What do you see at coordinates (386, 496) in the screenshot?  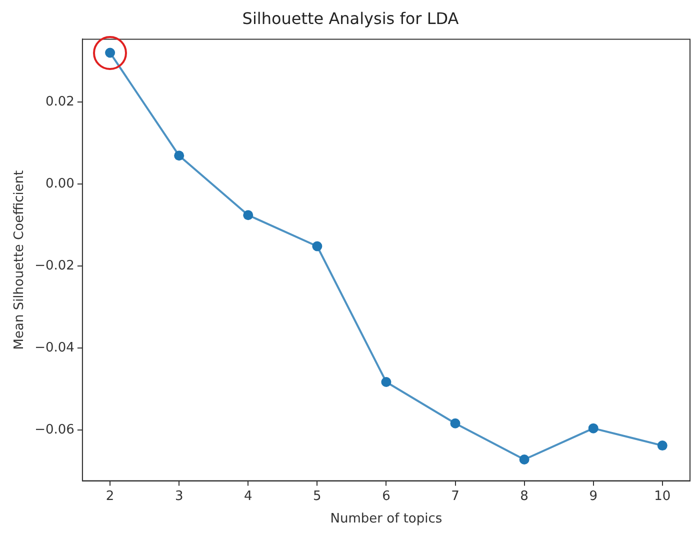 I see `x-tick-label: 6` at bounding box center [386, 496].